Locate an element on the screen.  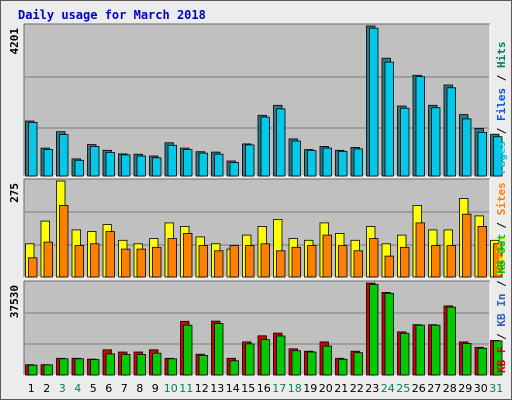
legend-item-sites: Sites is located at coordinates (501, 198).